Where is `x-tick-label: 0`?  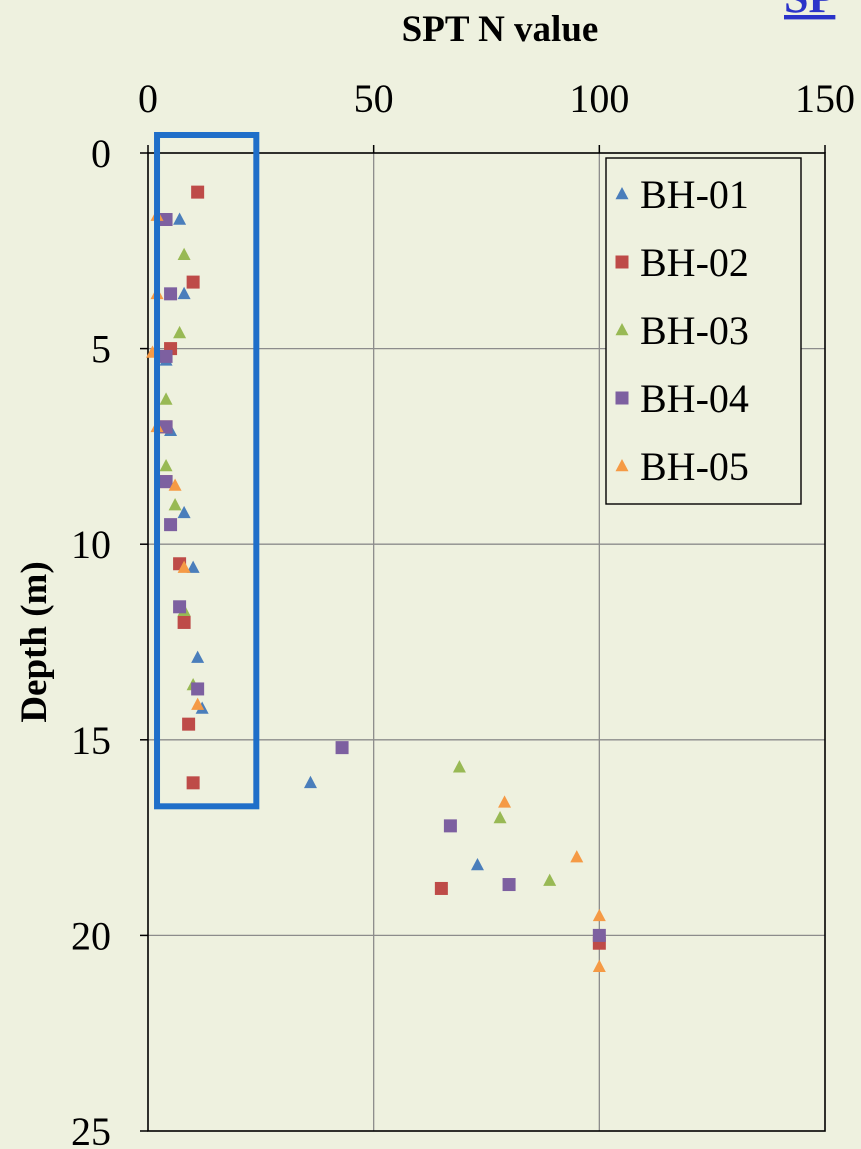 x-tick-label: 0 is located at coordinates (148, 98).